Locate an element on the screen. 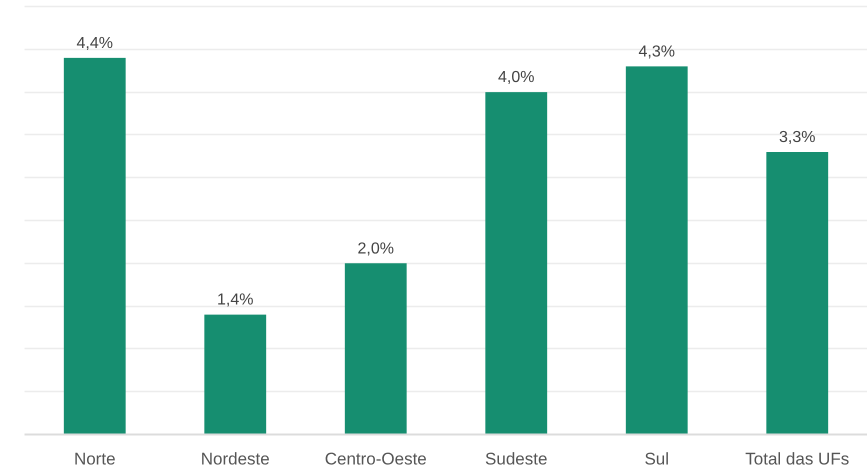 The image size is (867, 469). x-tick-label: Total das UFs is located at coordinates (797, 459).